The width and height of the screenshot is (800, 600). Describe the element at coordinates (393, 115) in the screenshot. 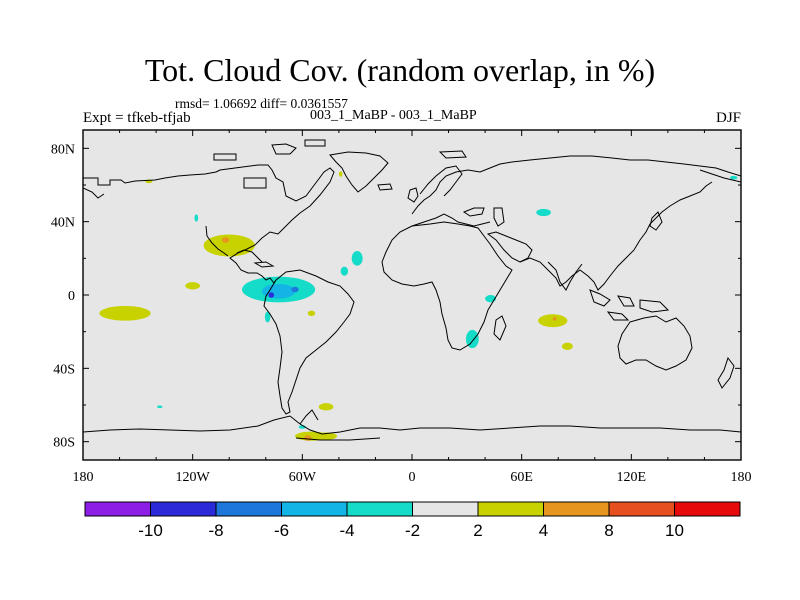

I see `chart-subtitle: 003_1_MaBP - 003_1_MaBP` at that location.